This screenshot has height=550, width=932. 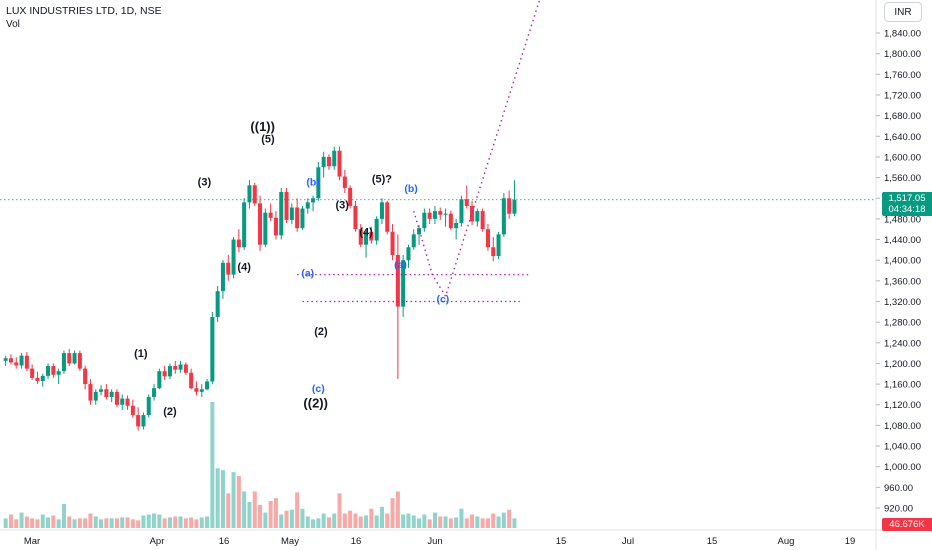 I want to click on volume-indicator-label: Vol, so click(x=13, y=24).